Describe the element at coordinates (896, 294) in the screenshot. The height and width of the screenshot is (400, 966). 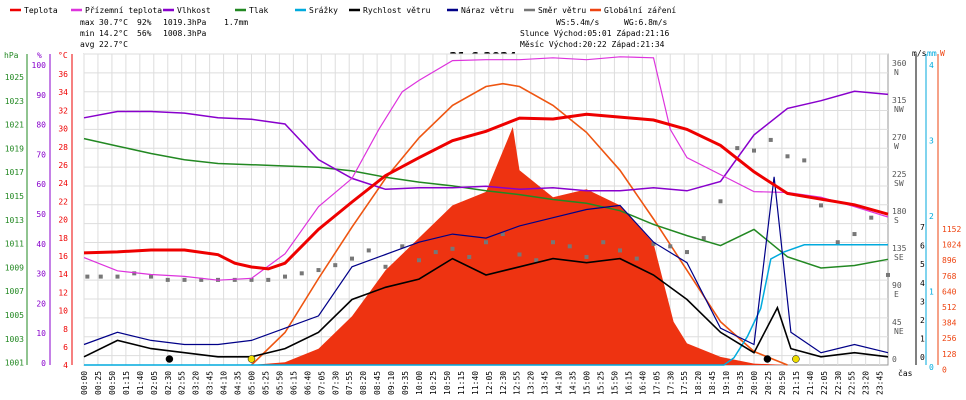
I see `axis-dir-letter: E` at that location.